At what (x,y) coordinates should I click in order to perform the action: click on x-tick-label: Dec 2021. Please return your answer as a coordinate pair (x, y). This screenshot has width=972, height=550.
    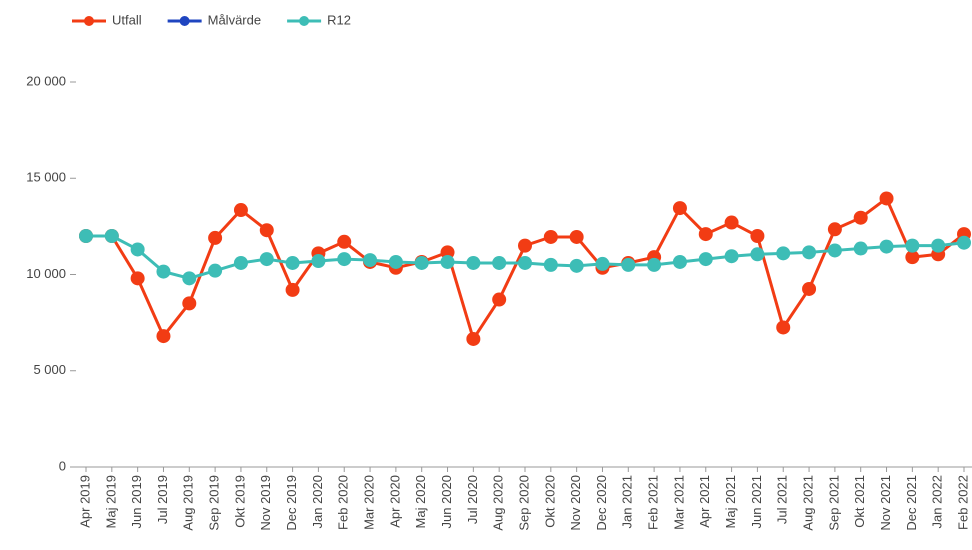
    Looking at the image, I should click on (911, 503).